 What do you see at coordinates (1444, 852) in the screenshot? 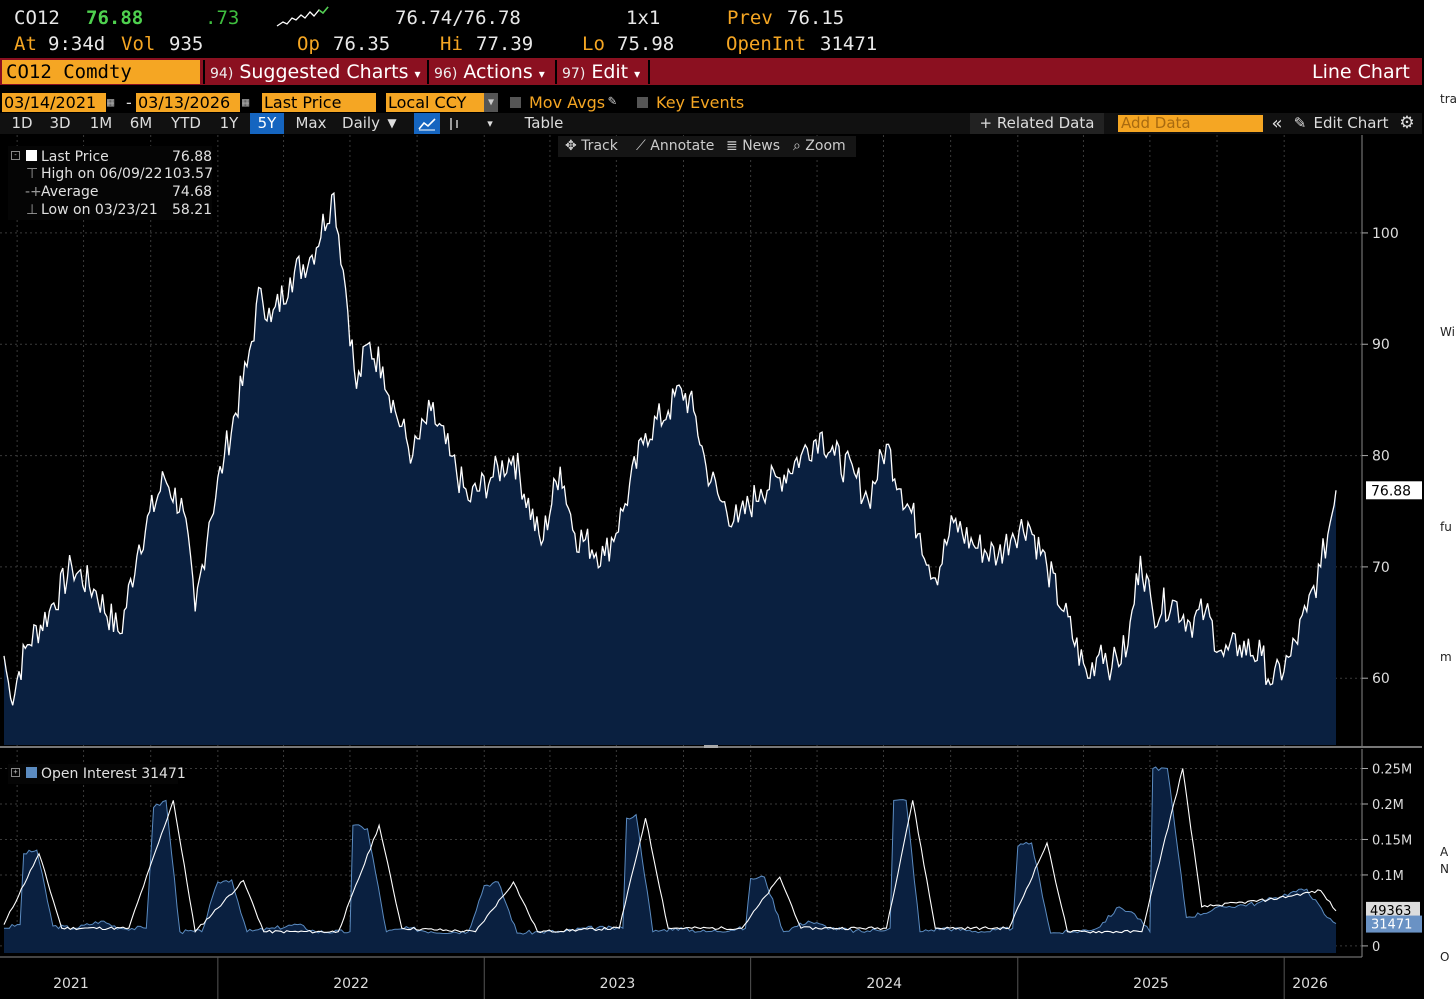
I see `side-panel-text: A` at bounding box center [1444, 852].